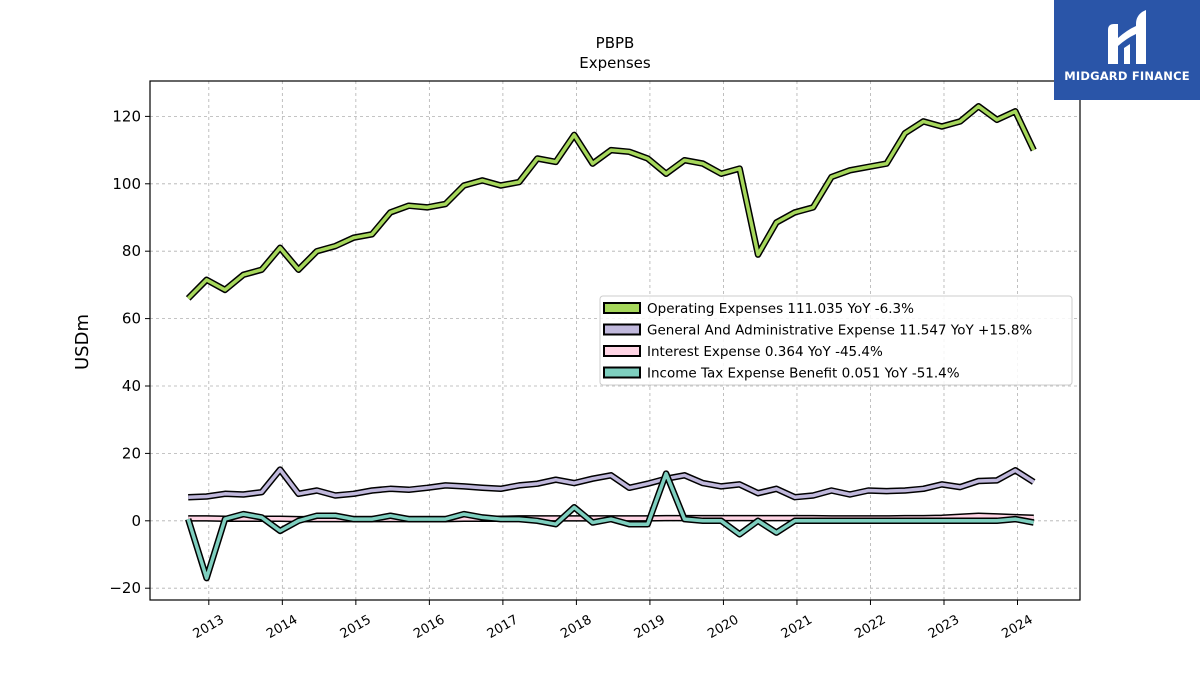 The height and width of the screenshot is (675, 1200). I want to click on x-tick-label: 2024, so click(1017, 627).